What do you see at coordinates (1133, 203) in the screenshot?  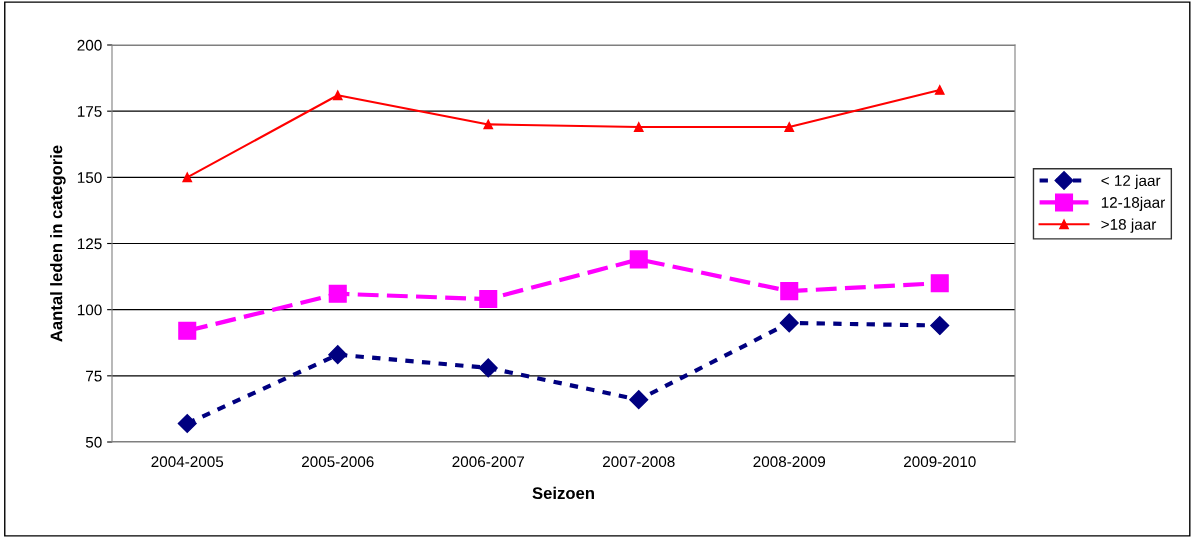 I see `legend-label: 12-18jaar` at bounding box center [1133, 203].